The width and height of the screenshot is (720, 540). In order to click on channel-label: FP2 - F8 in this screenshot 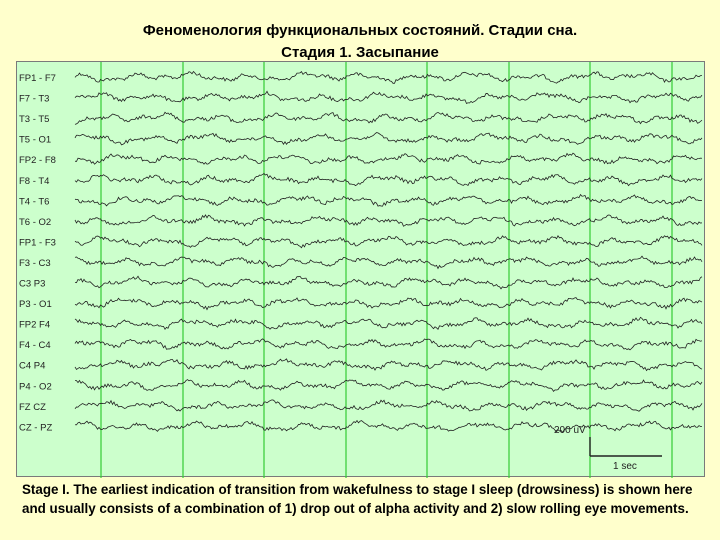, I will do `click(37, 160)`.